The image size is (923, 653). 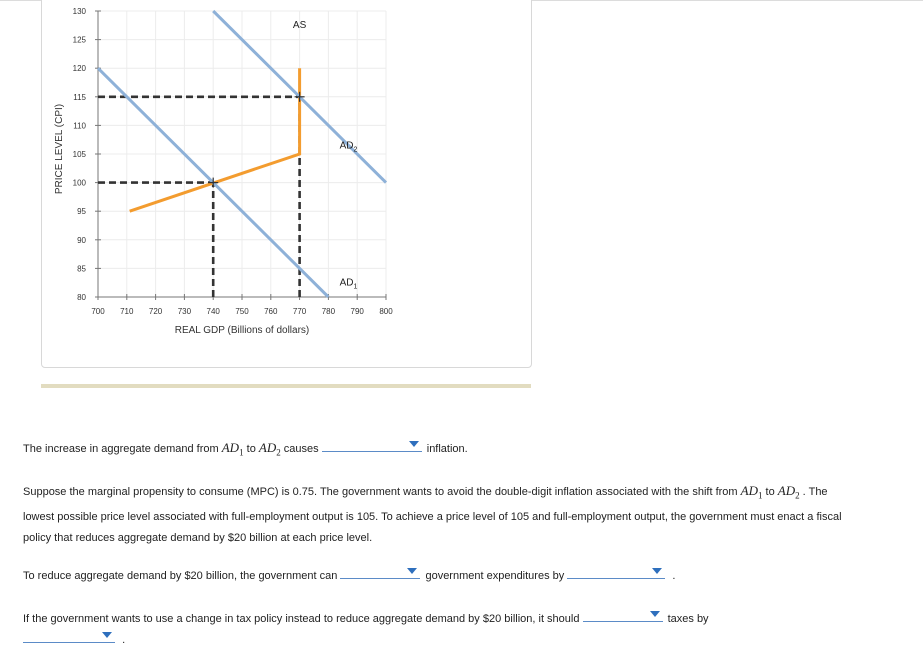 I want to click on q1-after-text: inflation., so click(x=447, y=449).